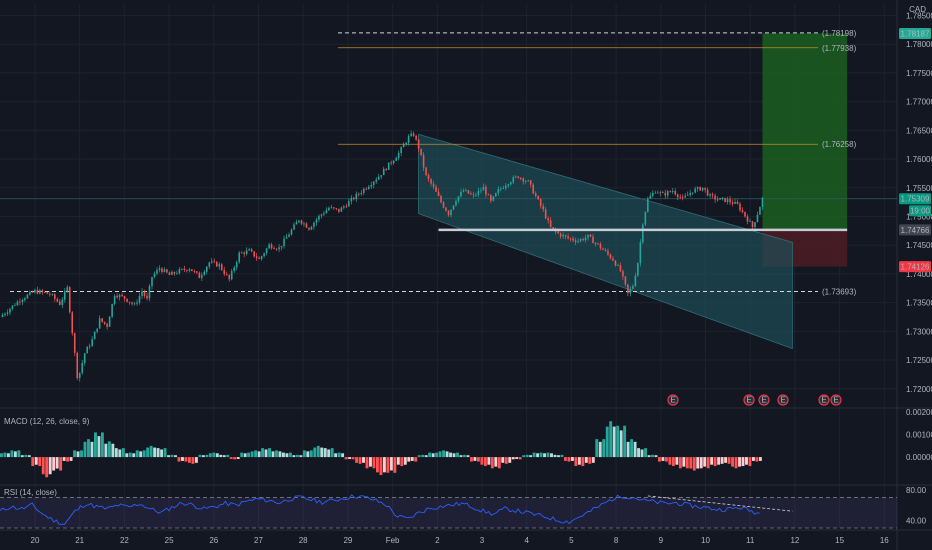 The image size is (932, 550). I want to click on rsi-band, so click(448, 512).